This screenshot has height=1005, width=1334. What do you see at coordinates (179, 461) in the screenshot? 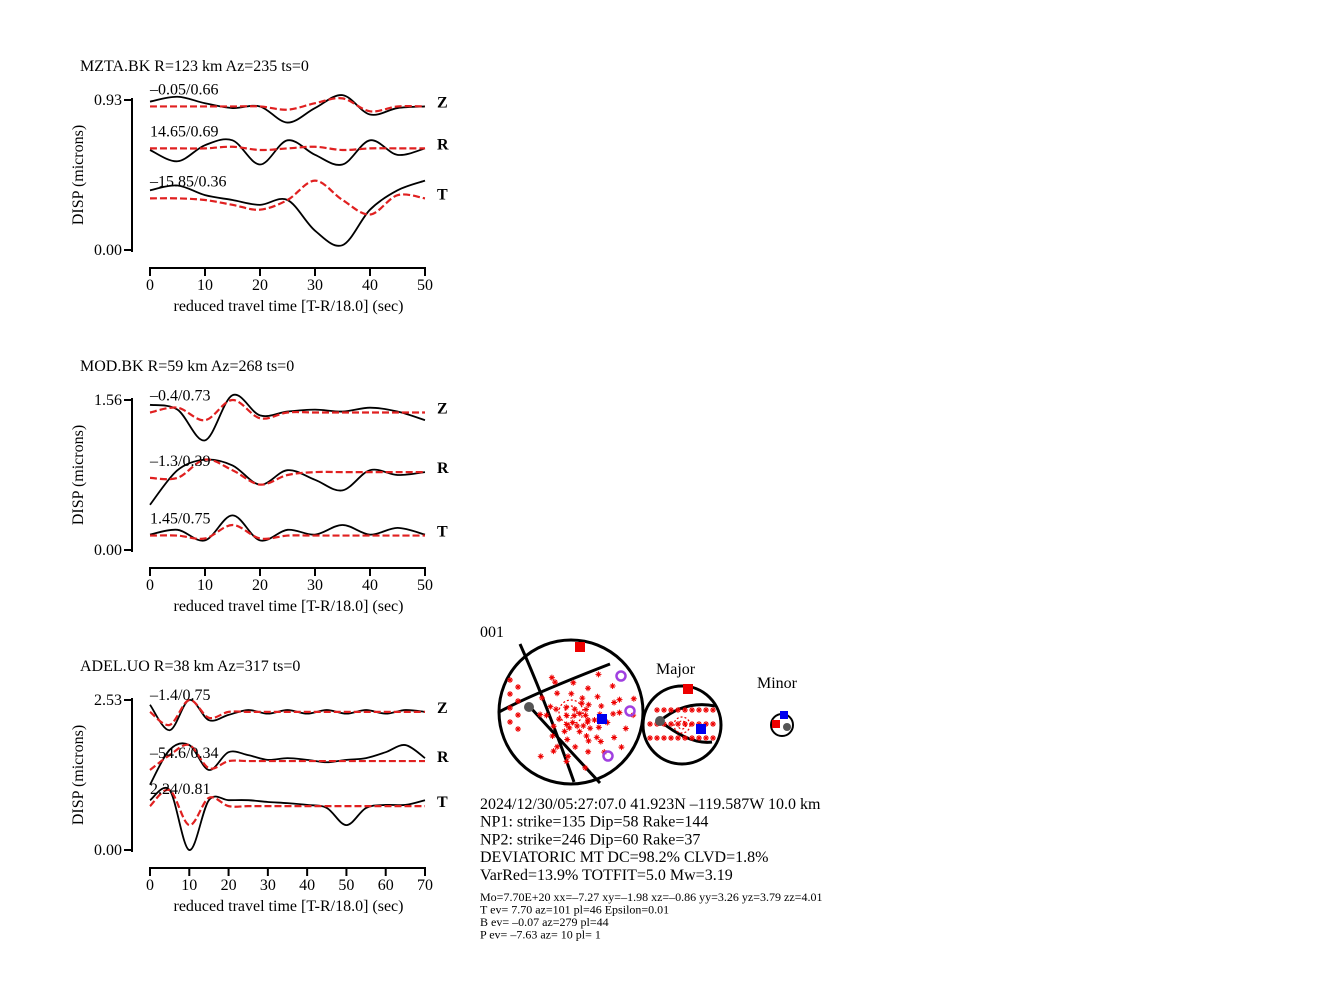
I see `fit-annotation: –1.3/0.39` at bounding box center [179, 461].